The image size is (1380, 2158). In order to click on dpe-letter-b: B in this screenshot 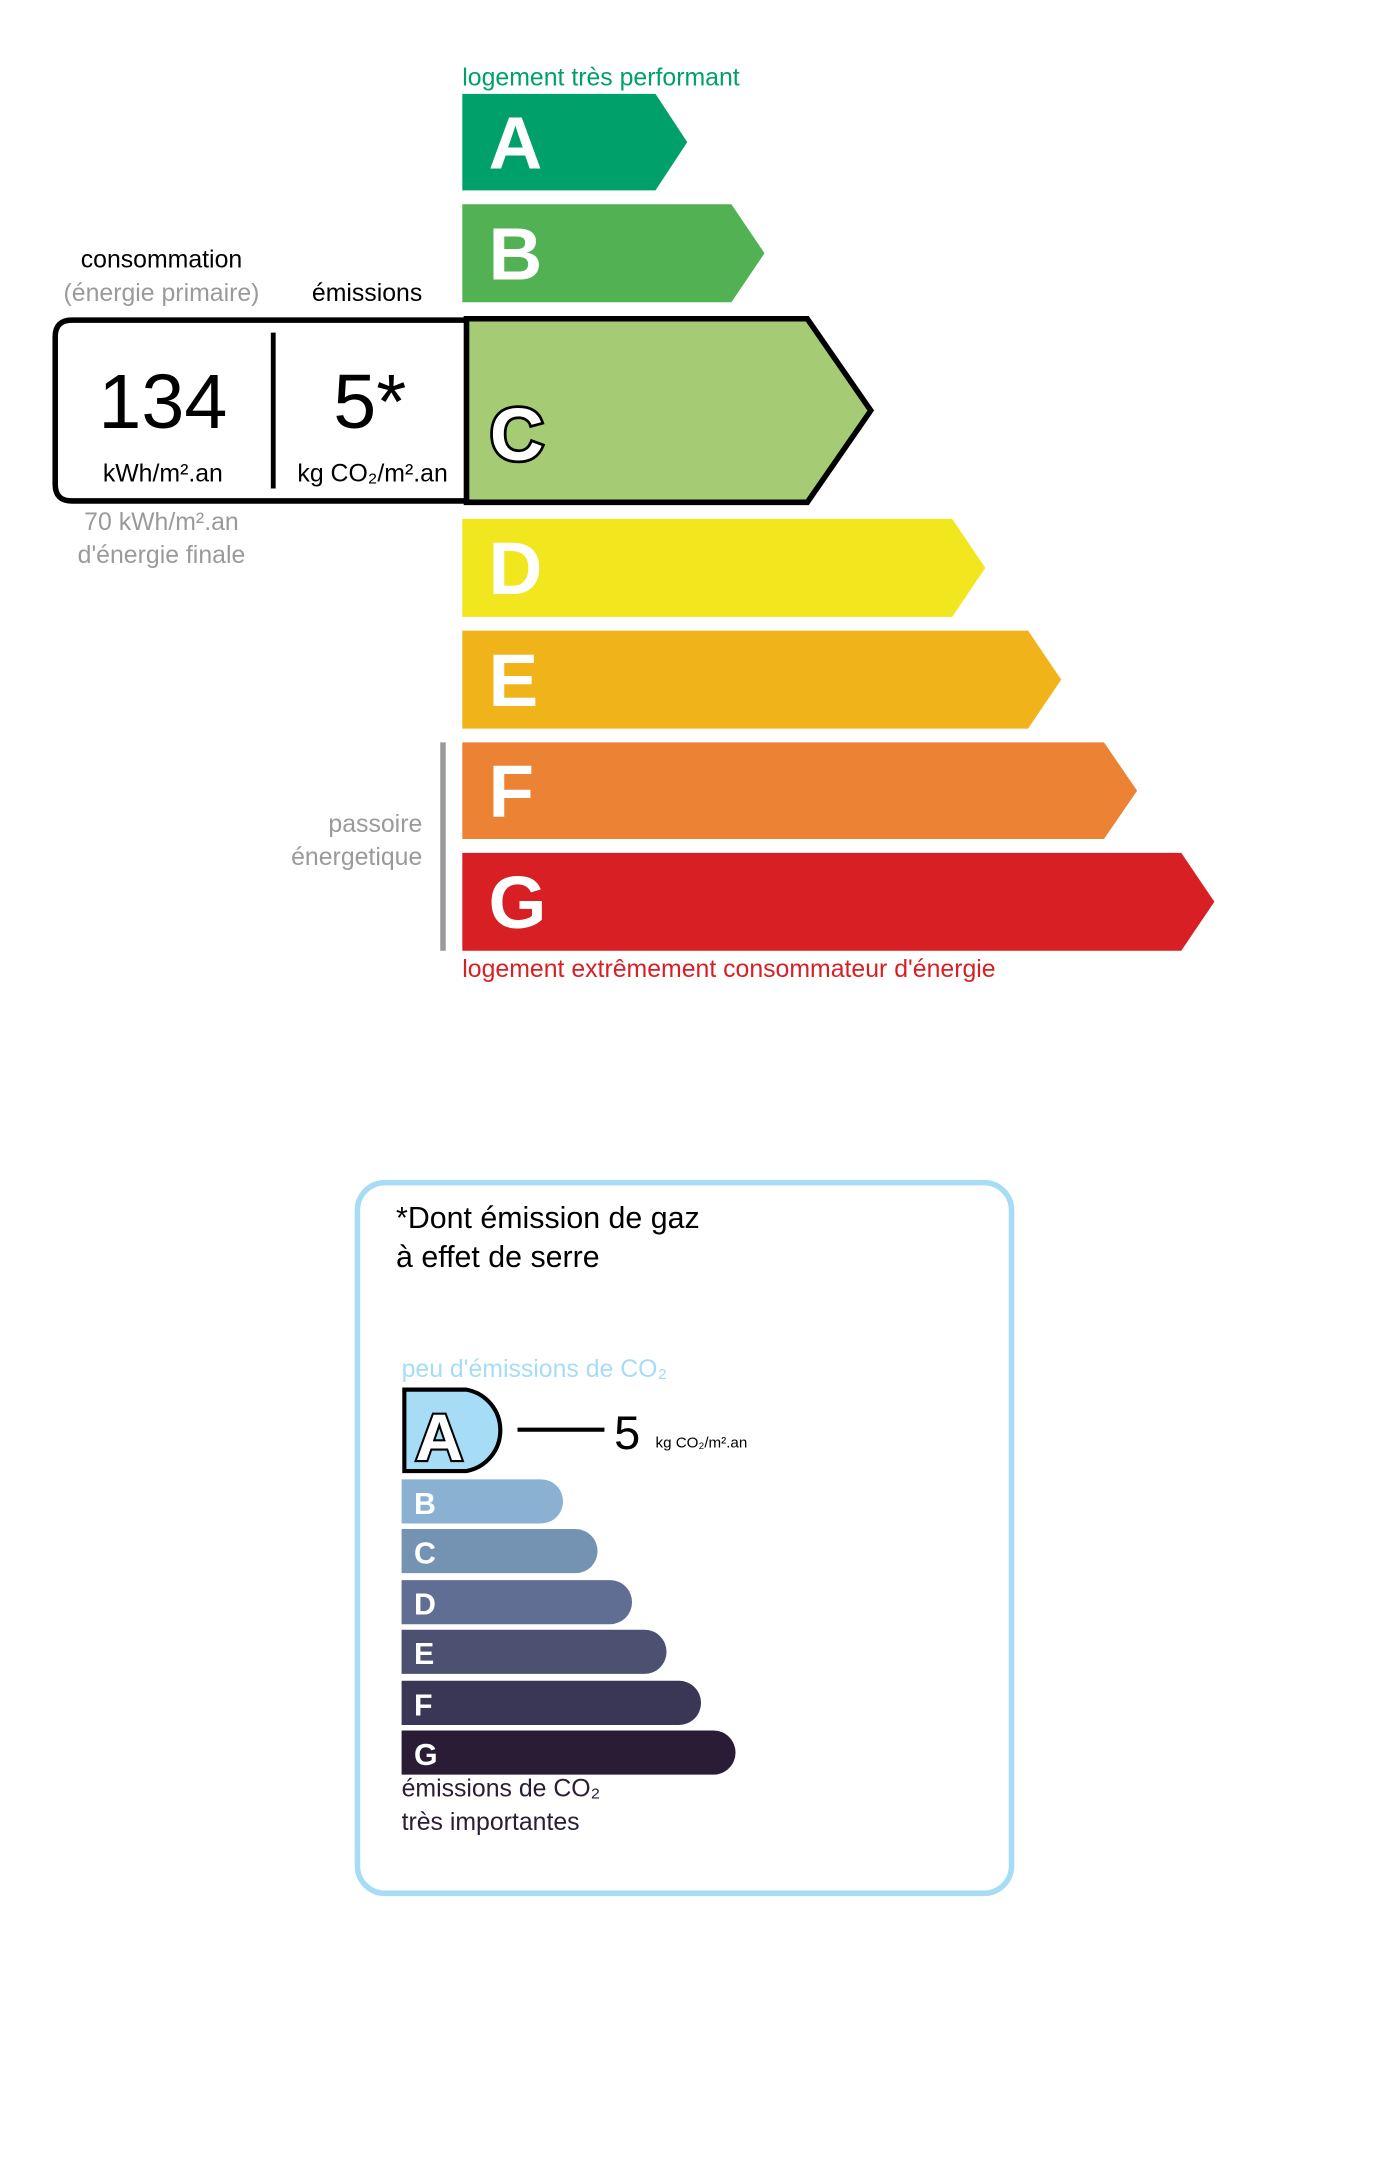, I will do `click(516, 253)`.